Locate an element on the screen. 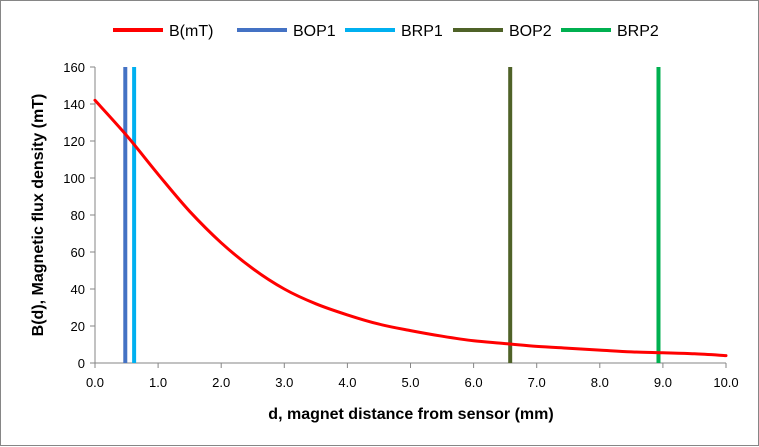  legend-label: BRP1 is located at coordinates (422, 31).